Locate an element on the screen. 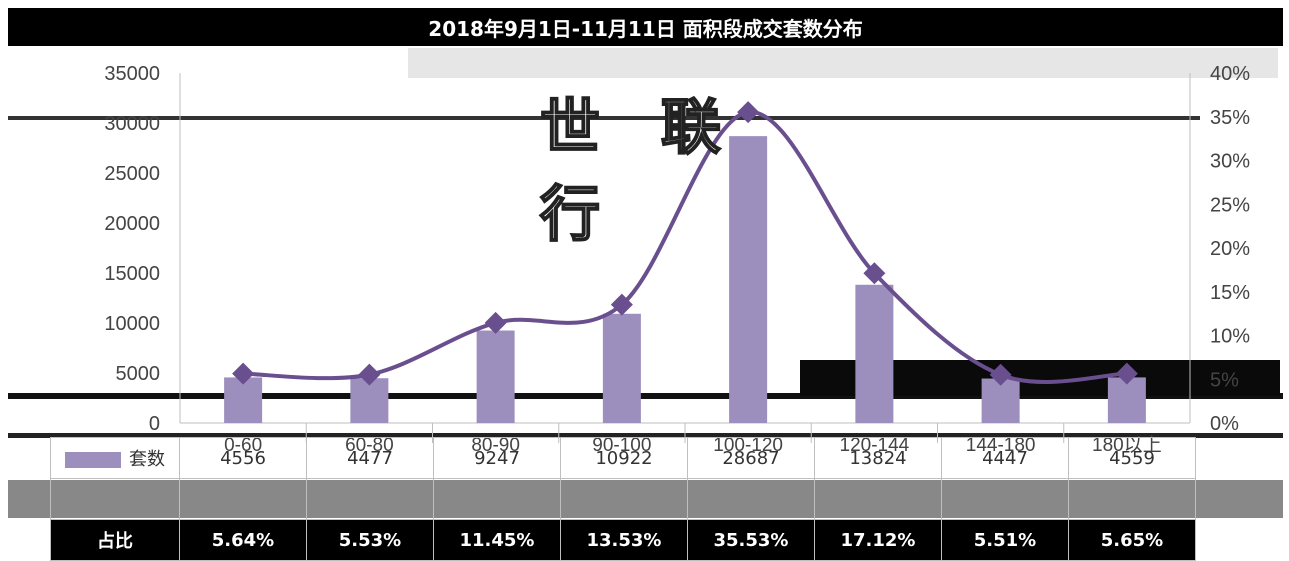 This screenshot has width=1289, height=561. y2-tick-label: 25% is located at coordinates (1230, 205).